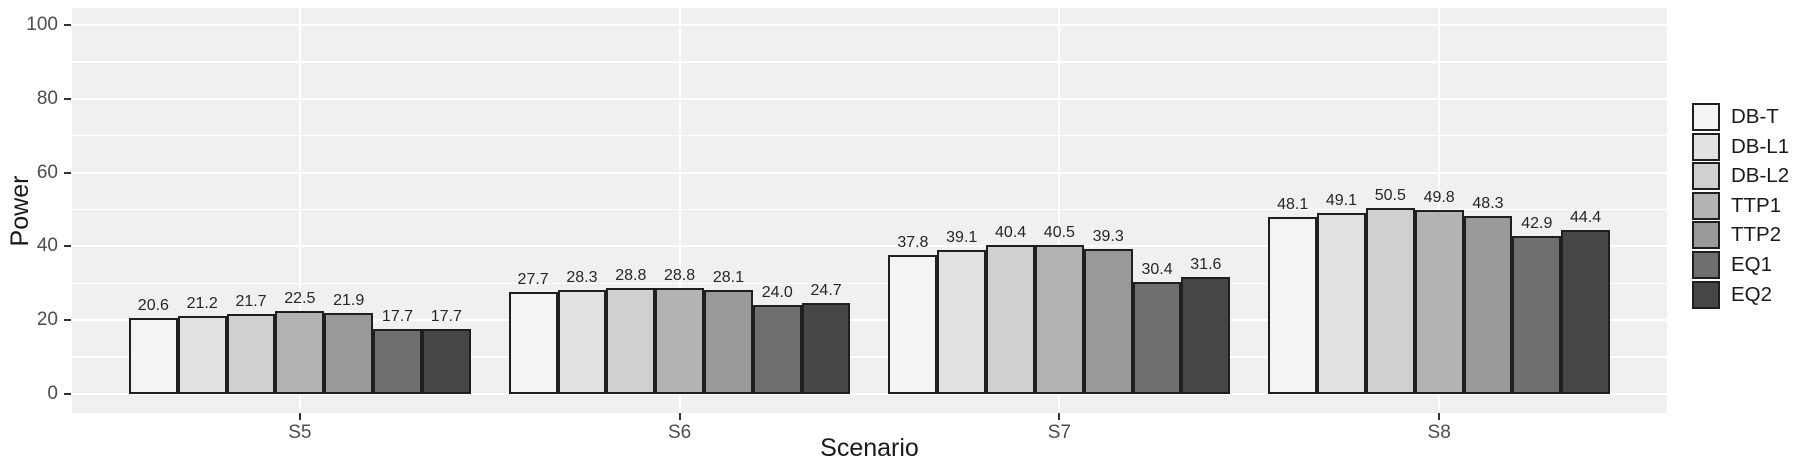 The width and height of the screenshot is (1795, 463). I want to click on legend-entry-TTP2: TTP2, so click(1740, 235).